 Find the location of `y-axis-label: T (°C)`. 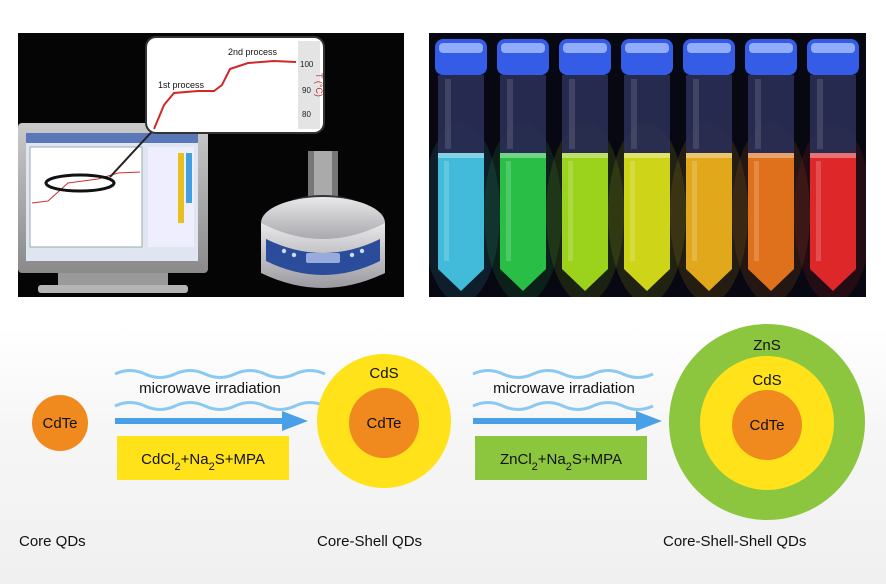

y-axis-label: T (°C) is located at coordinates (319, 85).